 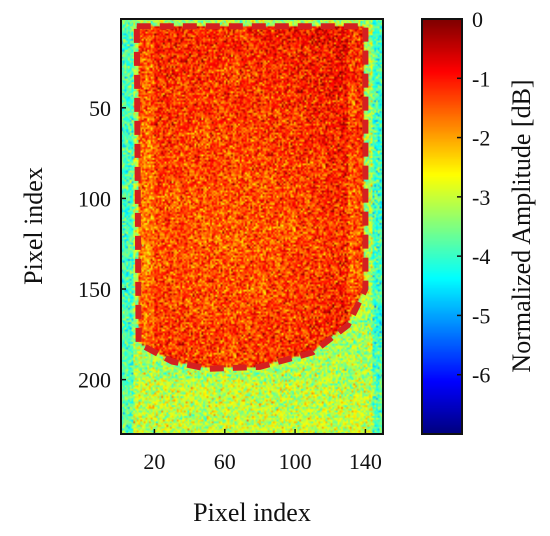 I want to click on colorbar-tick-label: 0, so click(x=477, y=19).